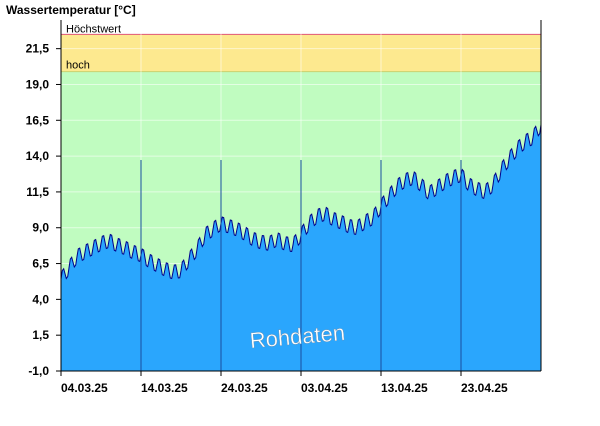 The image size is (600, 426). Describe the element at coordinates (38, 49) in the screenshot. I see `ytick-label-9: 21,5` at that location.